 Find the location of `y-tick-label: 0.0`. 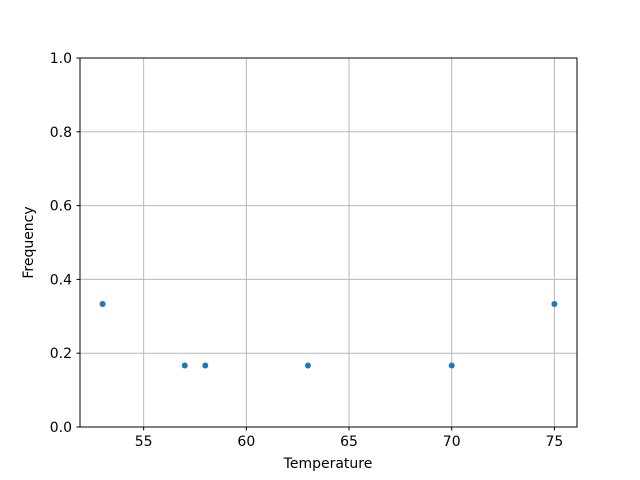

y-tick-label: 0.0 is located at coordinates (61, 428).